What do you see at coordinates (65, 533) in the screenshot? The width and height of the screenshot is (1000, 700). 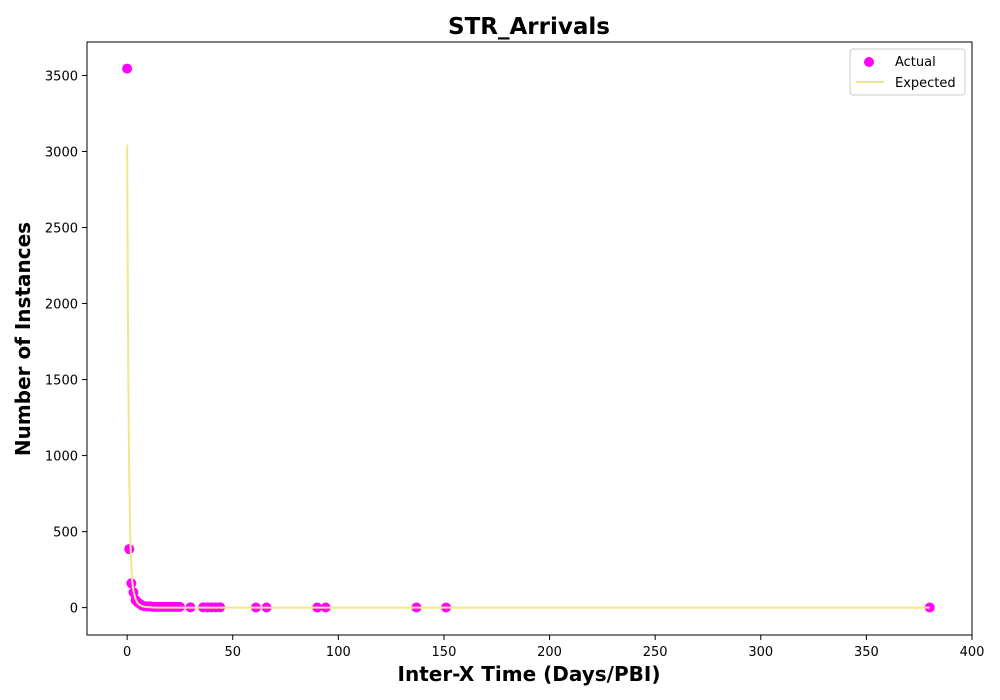 I see `y-tick-label: 500` at bounding box center [65, 533].